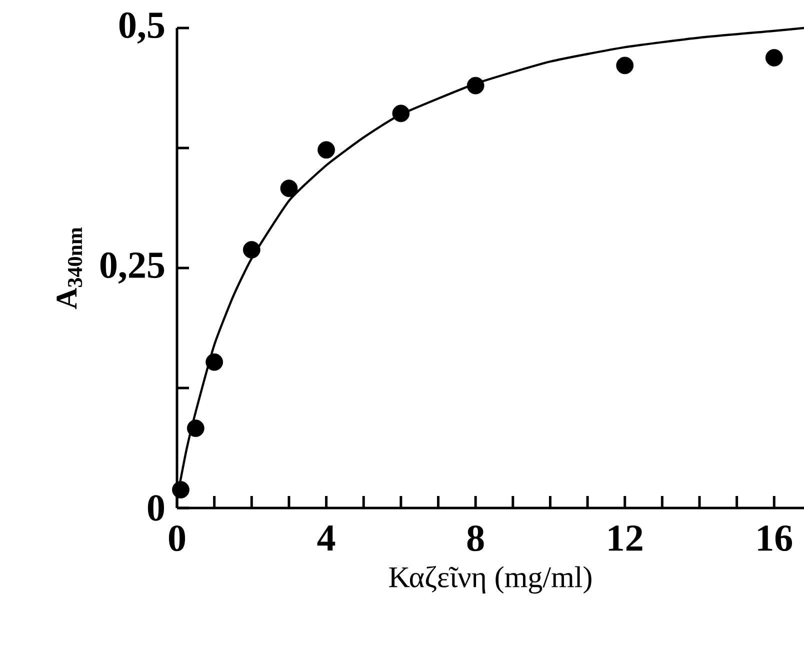 Image resolution: width=804 pixels, height=651 pixels. I want to click on x-tick-label: 0, so click(177, 539).